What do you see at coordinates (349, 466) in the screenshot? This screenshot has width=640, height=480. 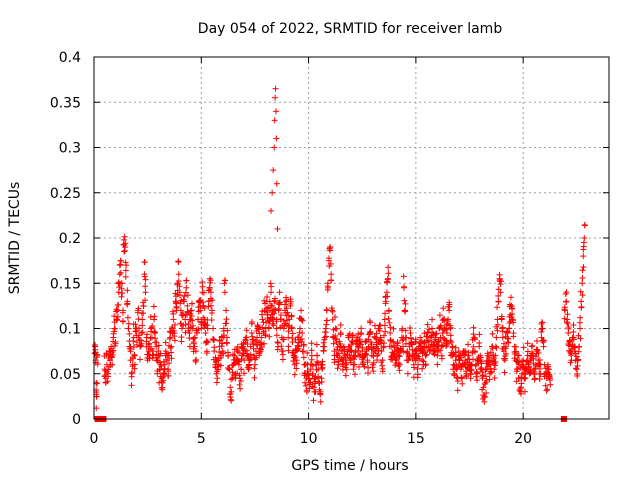 I see `x-axis-label: GPS time / hours` at bounding box center [349, 466].